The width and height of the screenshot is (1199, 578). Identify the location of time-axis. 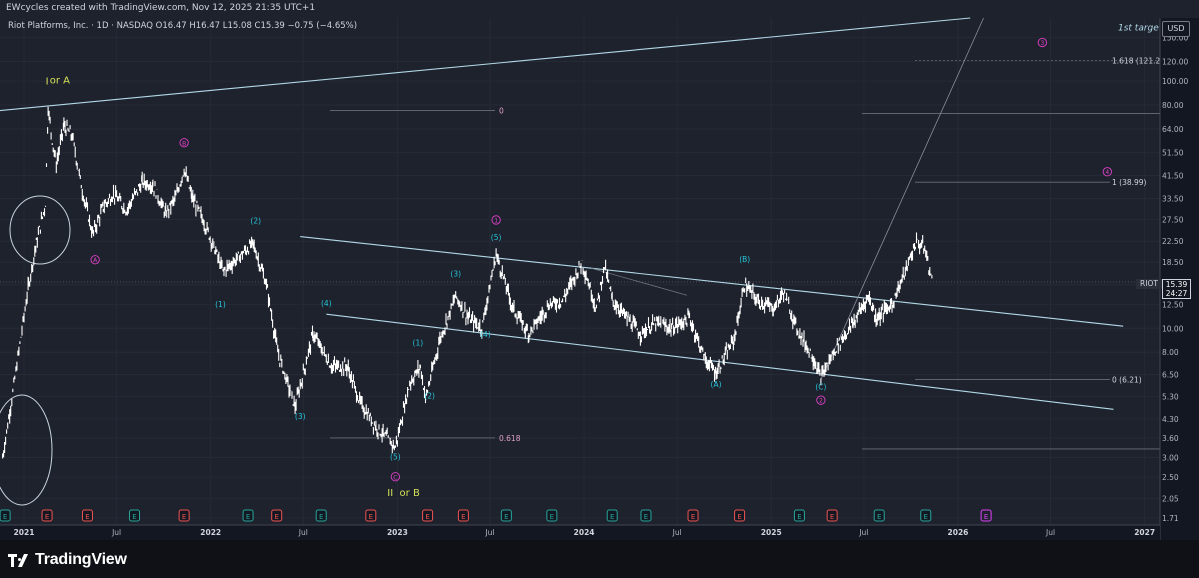
(580, 532).